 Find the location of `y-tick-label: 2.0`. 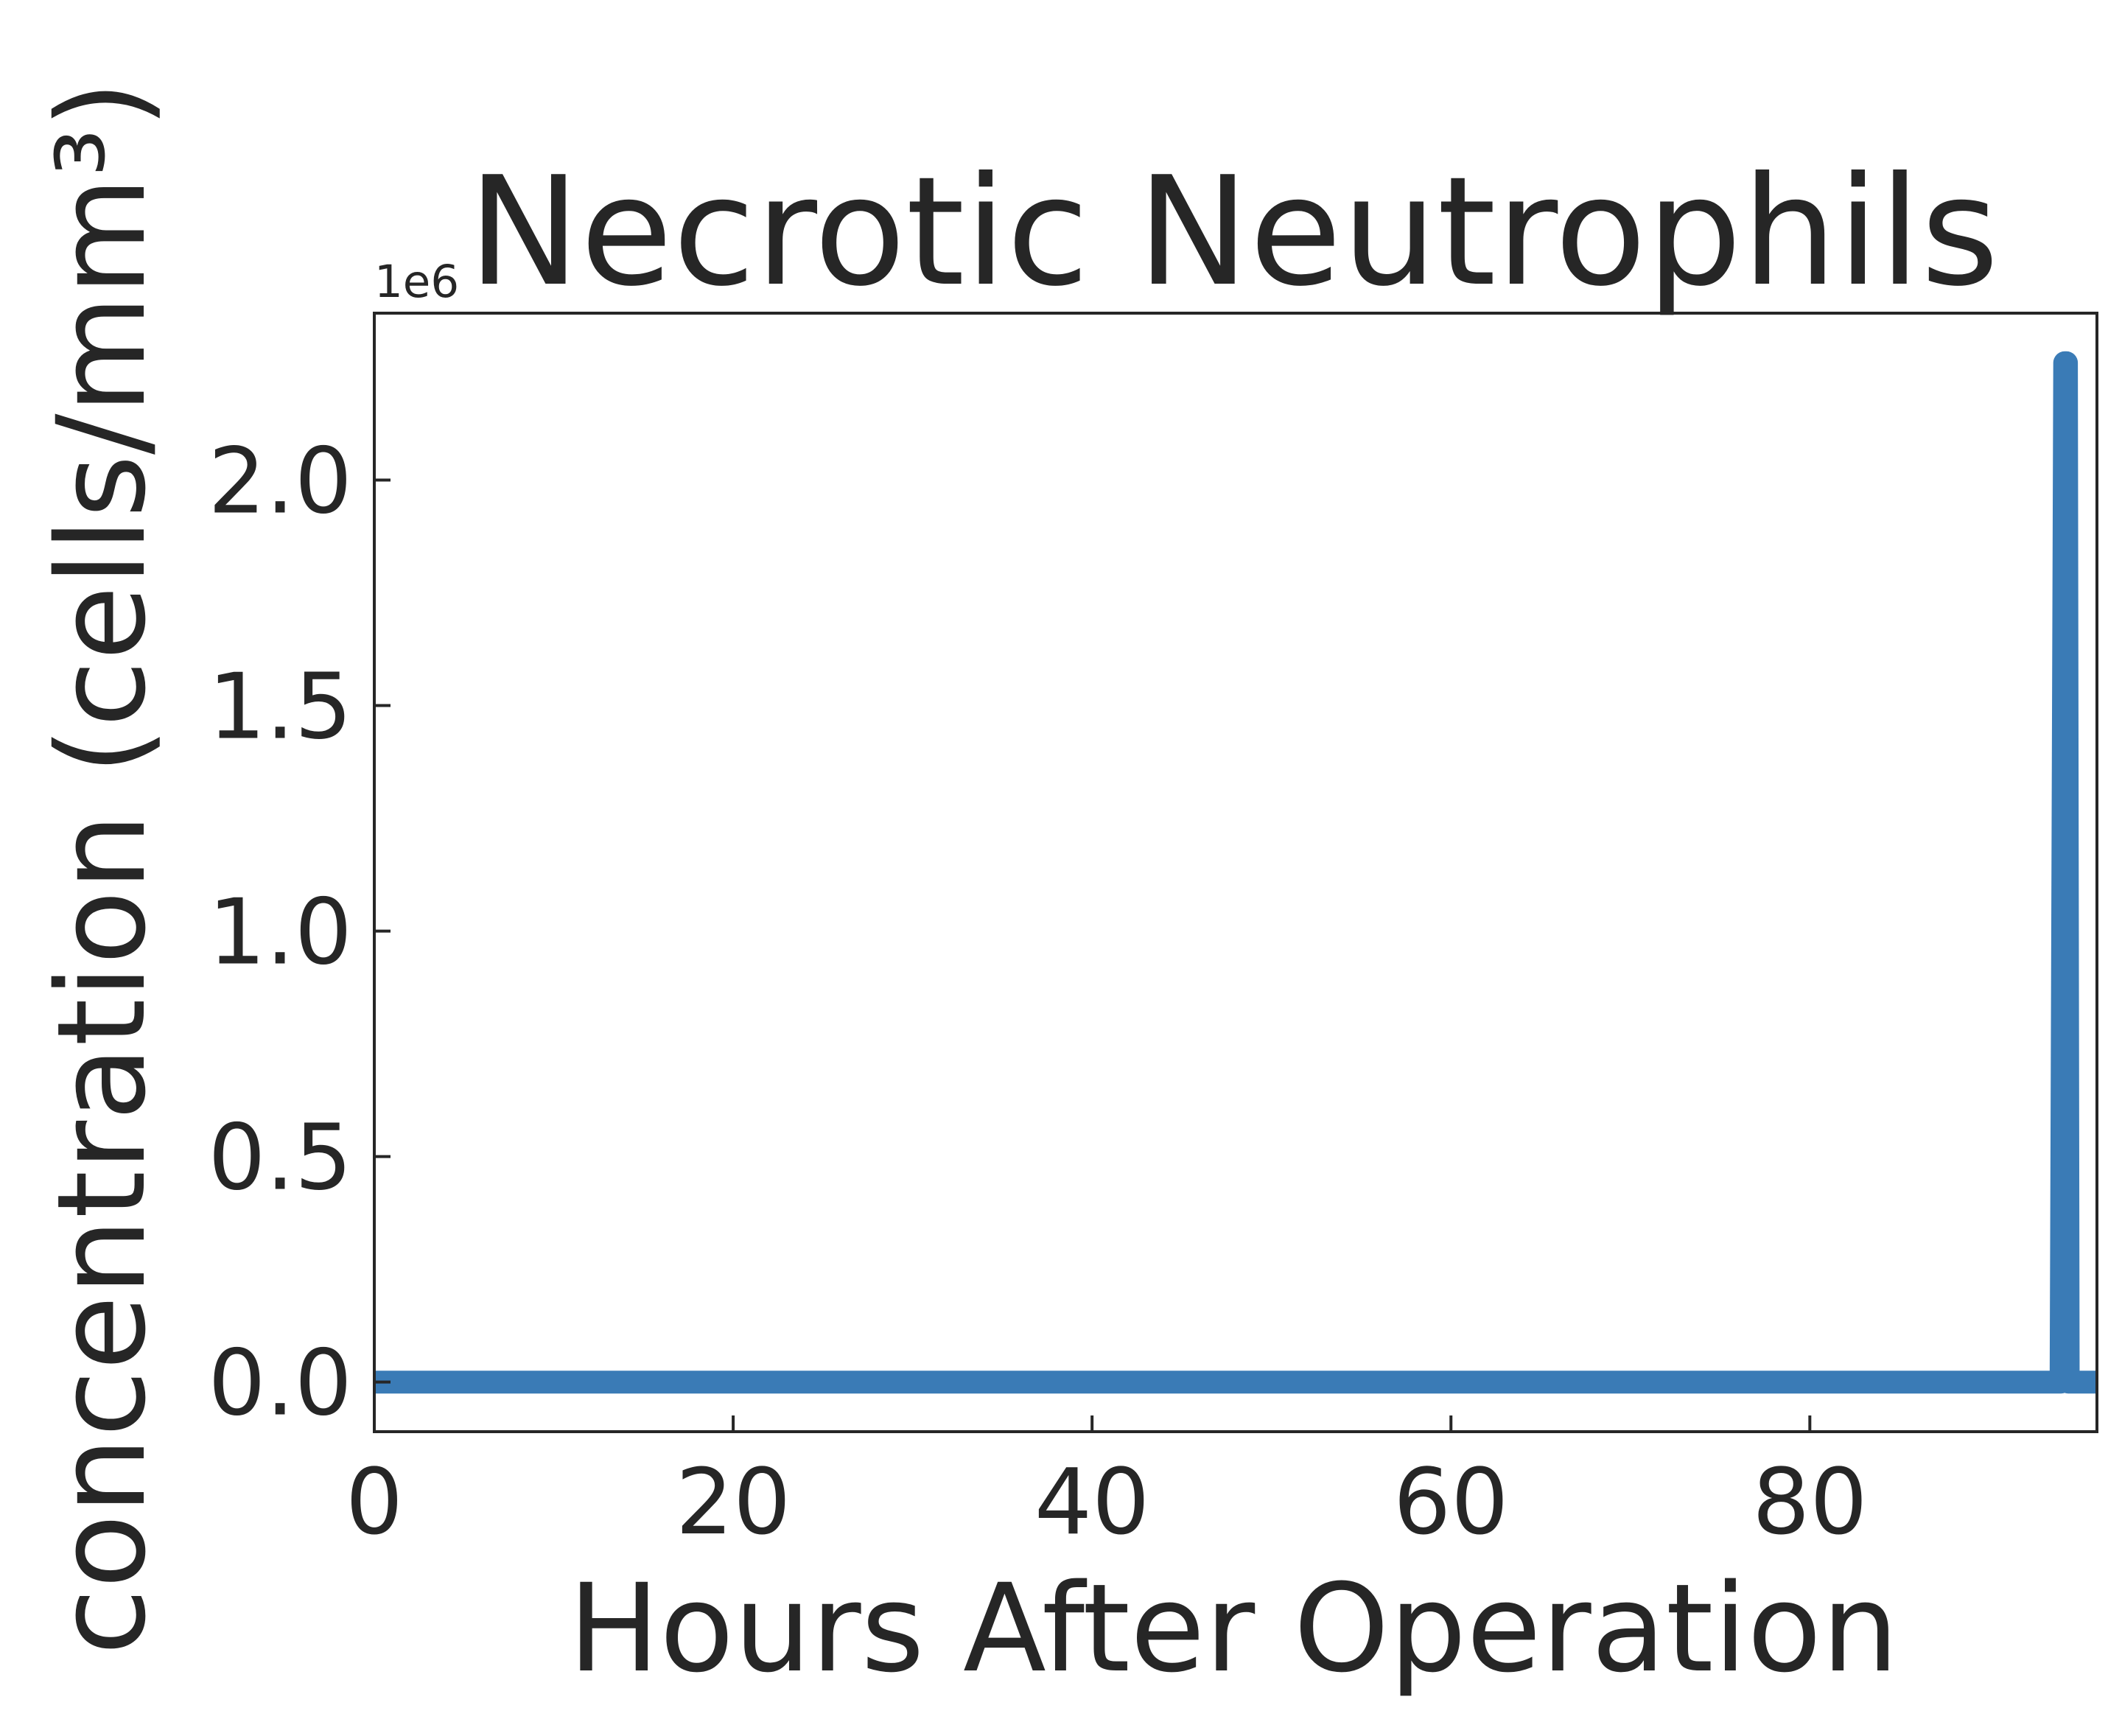

y-tick-label: 2.0 is located at coordinates (280, 481).